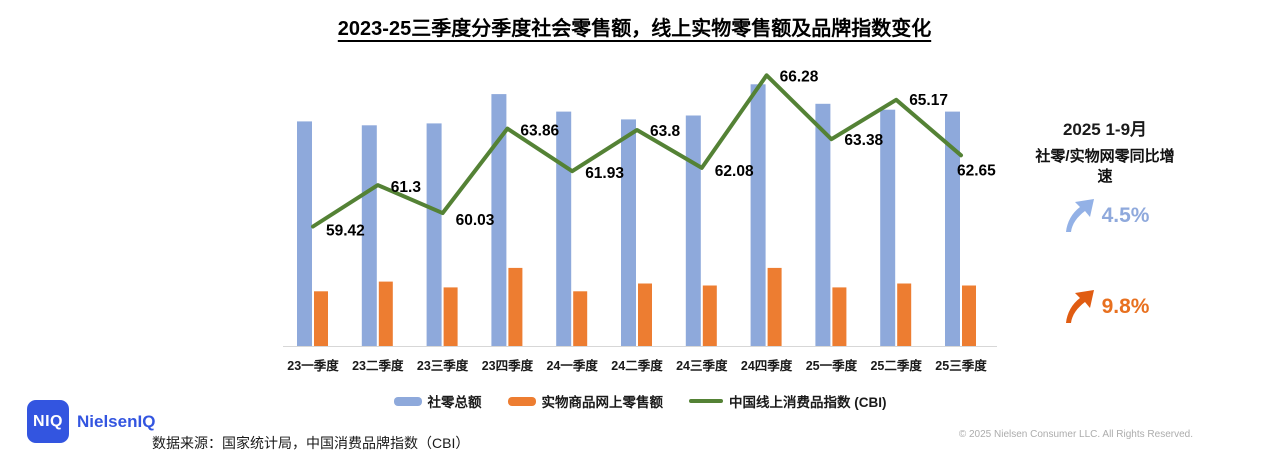 The height and width of the screenshot is (460, 1269). What do you see at coordinates (976, 170) in the screenshot?
I see `line-data-label: 62.65` at bounding box center [976, 170].